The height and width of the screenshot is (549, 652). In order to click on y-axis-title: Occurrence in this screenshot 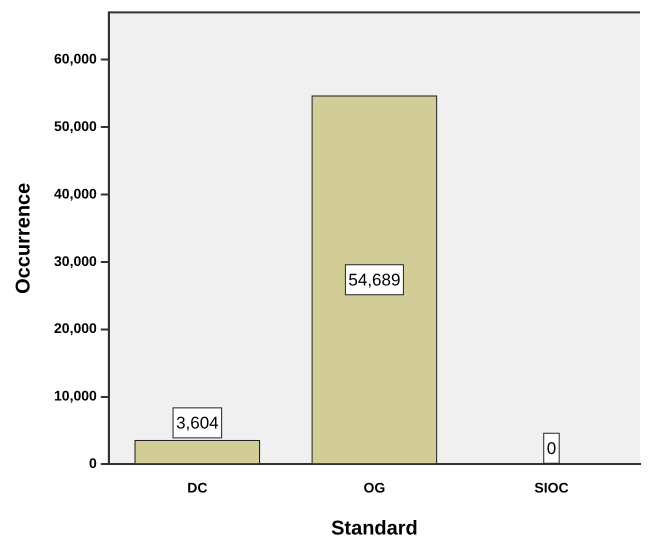, I will do `click(23, 238)`.